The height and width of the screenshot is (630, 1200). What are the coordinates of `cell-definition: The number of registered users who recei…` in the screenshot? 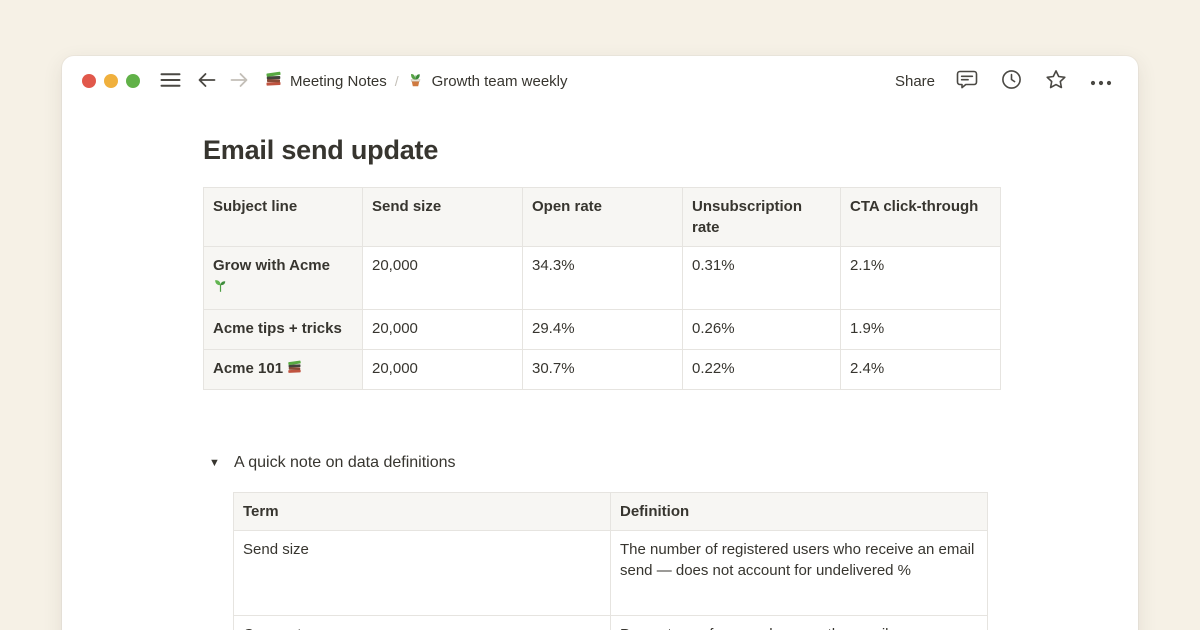 It's located at (799, 573).